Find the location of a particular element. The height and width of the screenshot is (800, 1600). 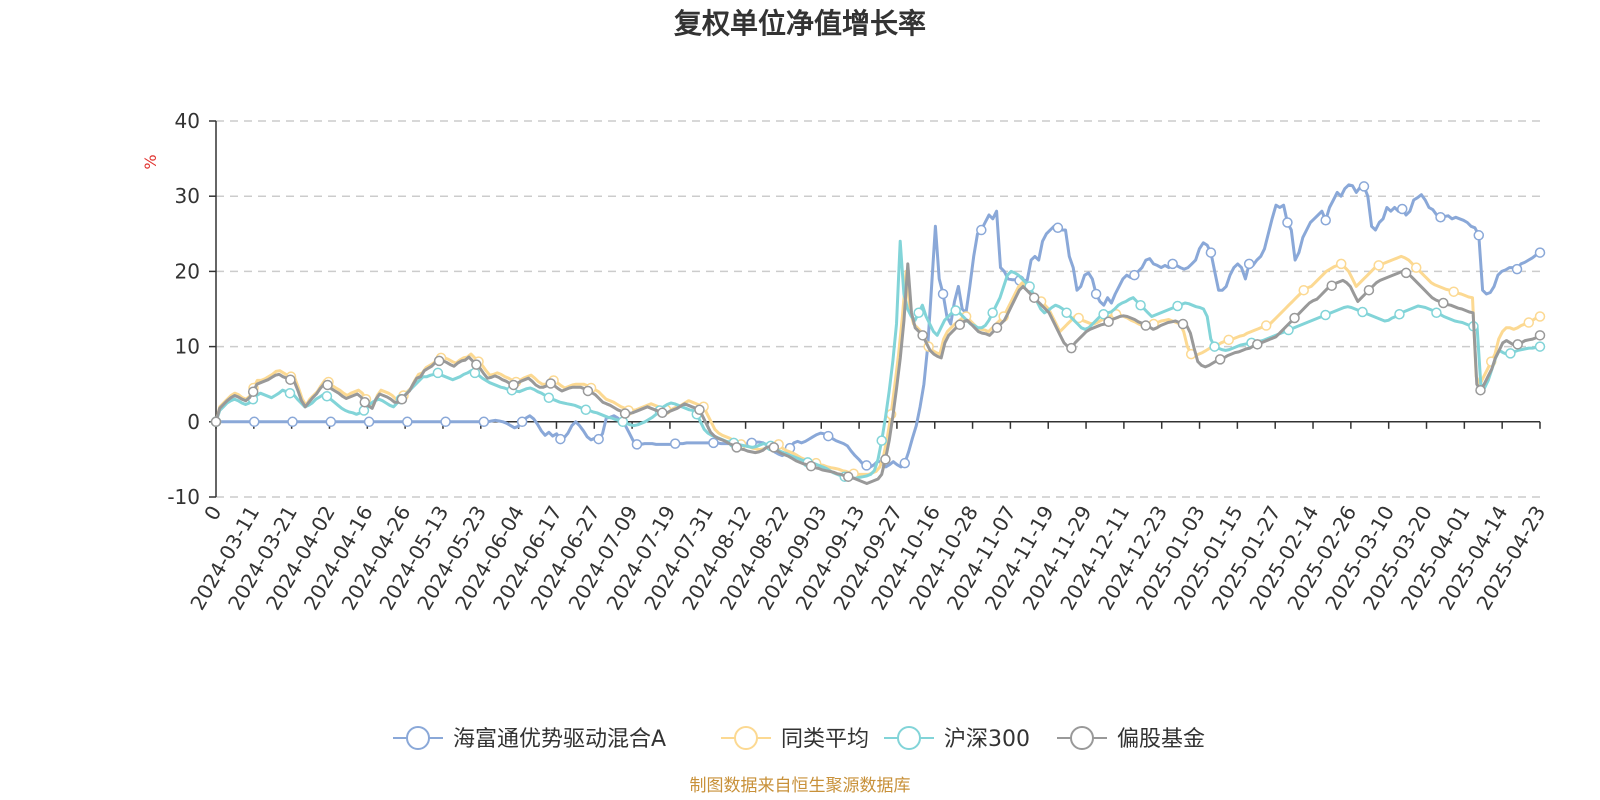

legend-item: 同类平均 is located at coordinates (795, 739).